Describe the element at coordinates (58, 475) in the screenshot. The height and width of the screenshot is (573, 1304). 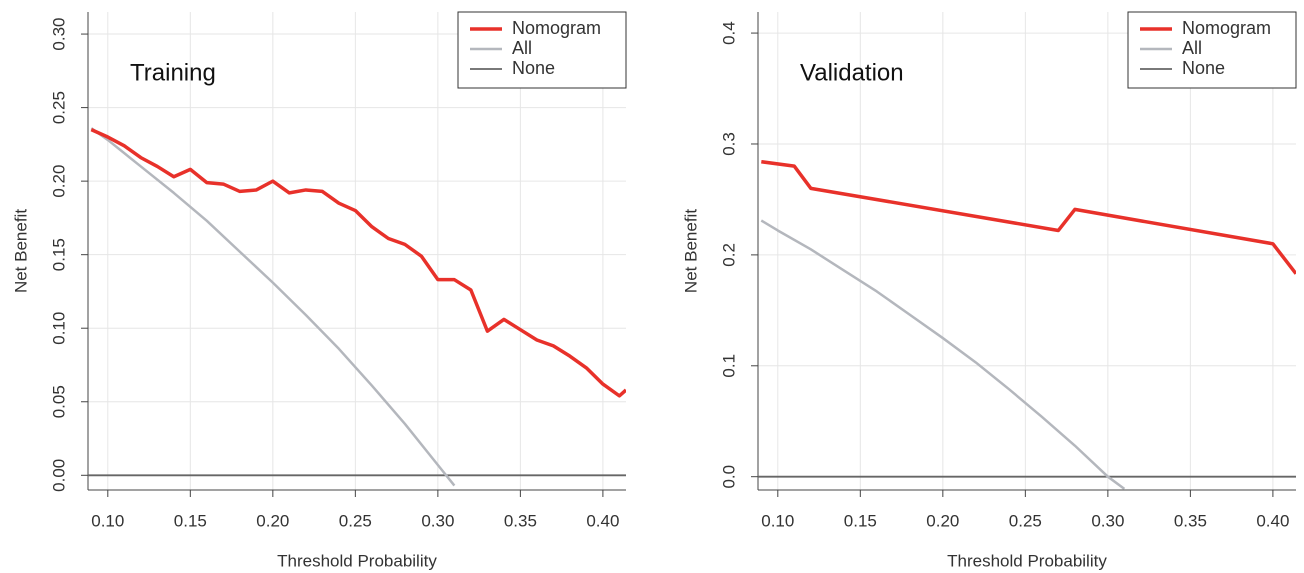
I see `y-tick-label: 0.00` at that location.